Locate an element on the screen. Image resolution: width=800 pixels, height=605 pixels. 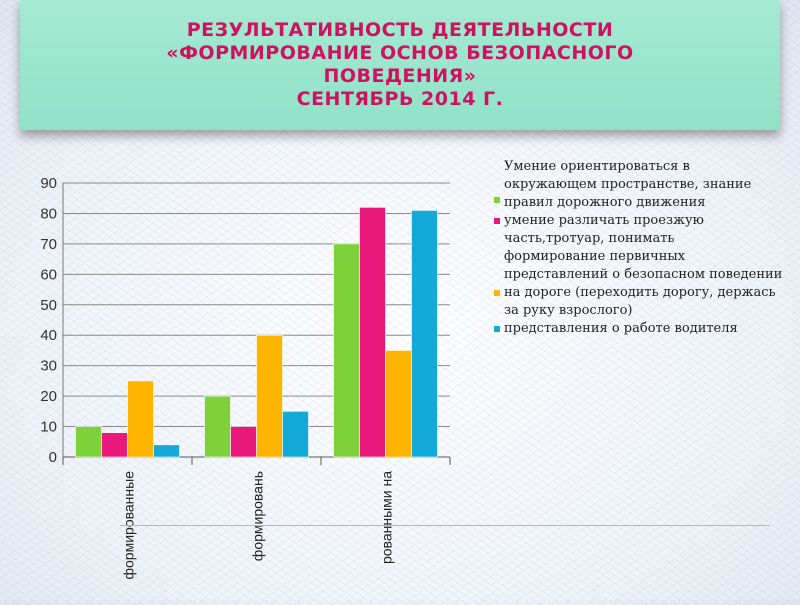
x-category-label: рованными на is located at coordinates (387, 517).